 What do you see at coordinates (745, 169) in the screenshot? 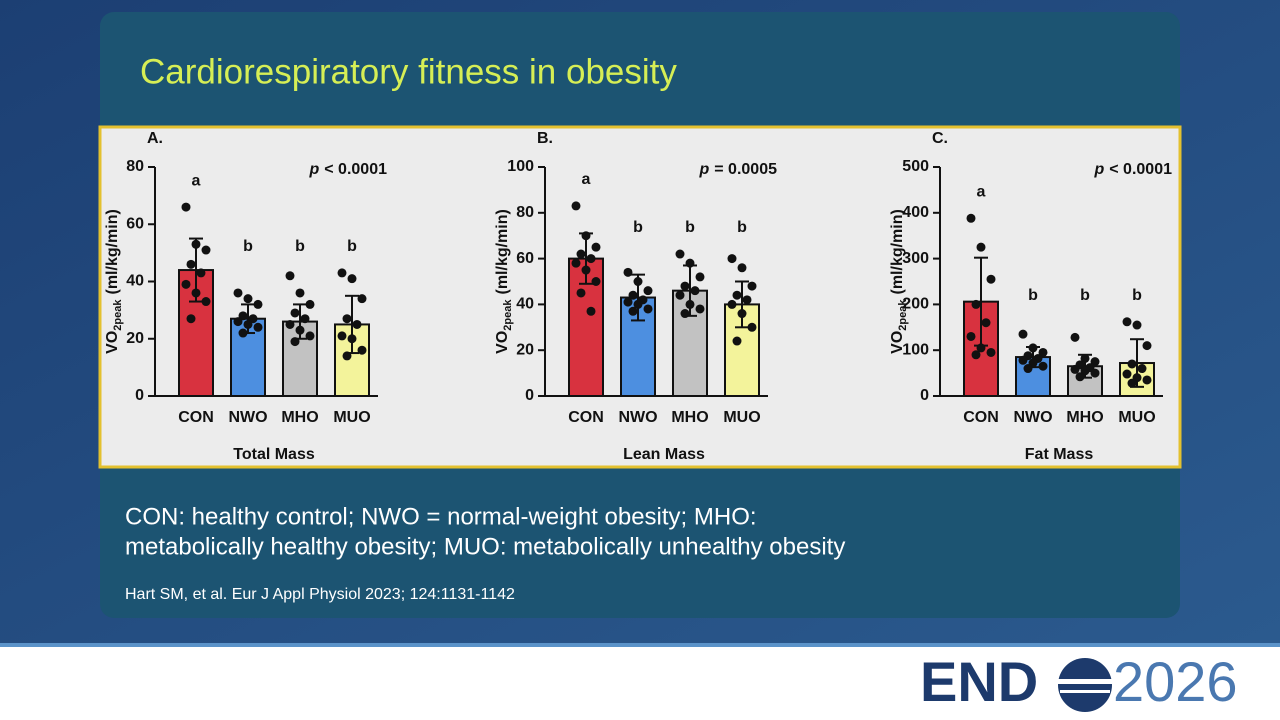
I see `p-number: = 0.0005` at bounding box center [745, 169].